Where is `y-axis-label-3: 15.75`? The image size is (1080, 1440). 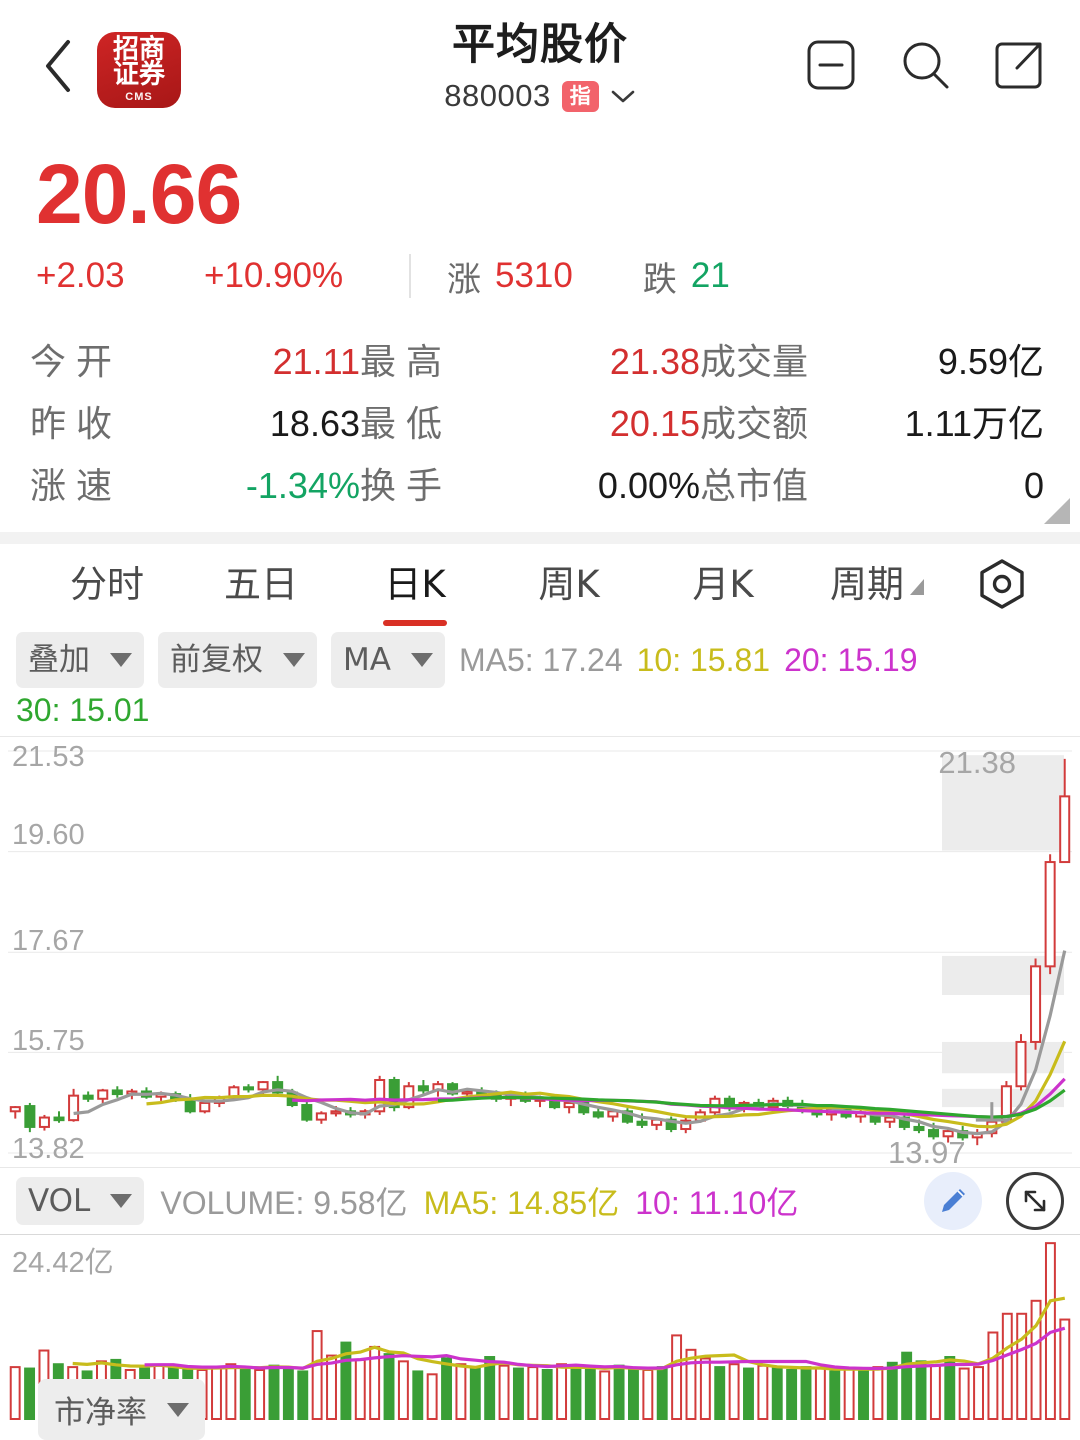 y-axis-label-3: 15.75 is located at coordinates (48, 1041).